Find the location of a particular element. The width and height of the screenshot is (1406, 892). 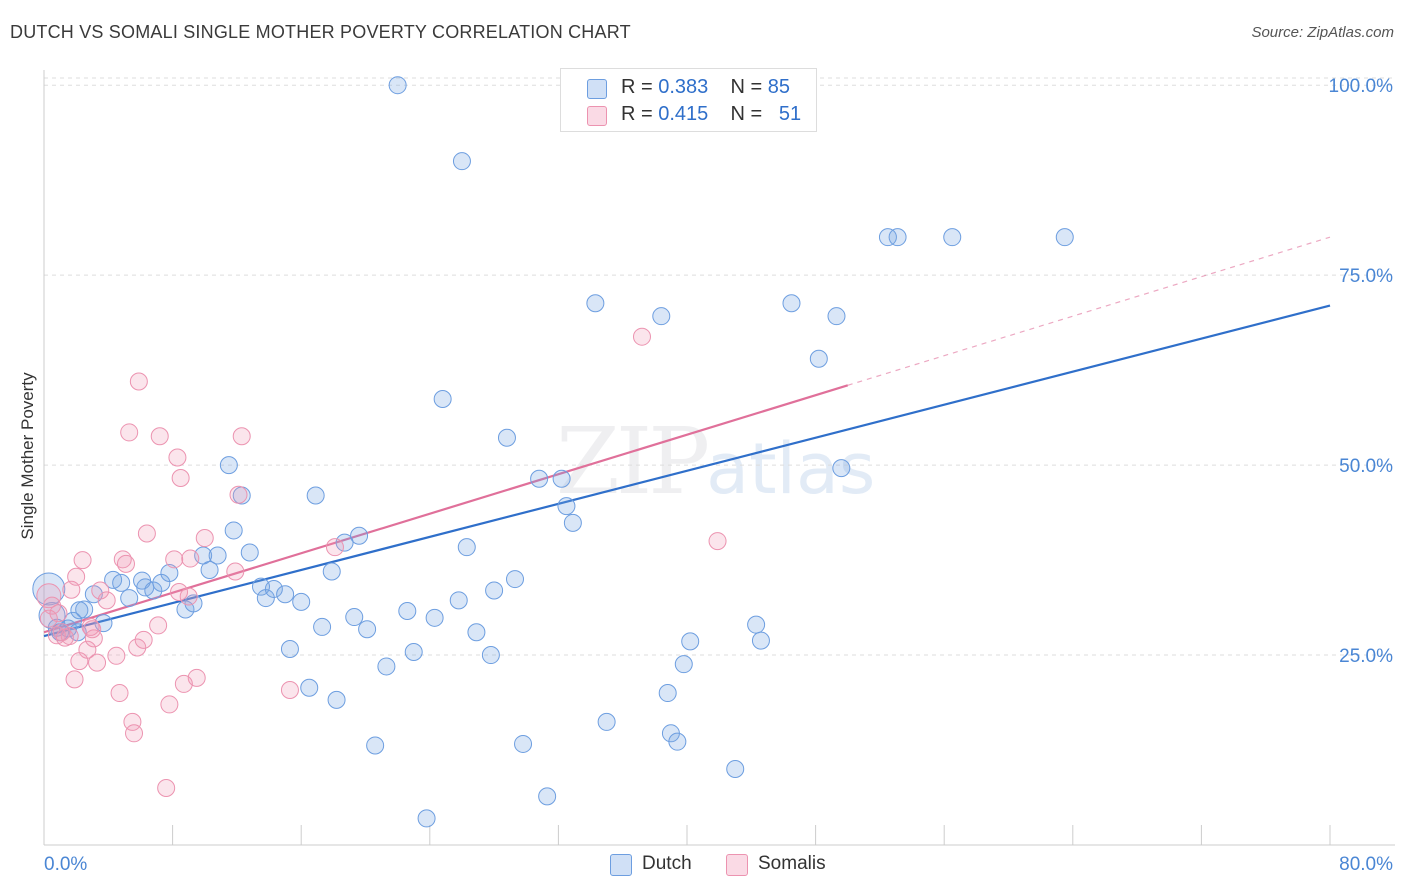

legend-swatch-somalis is located at coordinates (597, 116).